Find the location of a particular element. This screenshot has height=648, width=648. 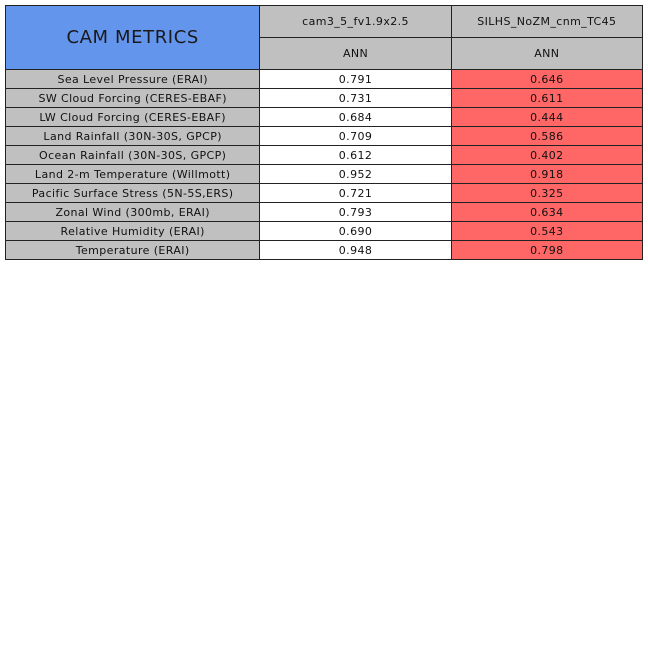

metric-value-cell: 0.325 is located at coordinates (547, 193).